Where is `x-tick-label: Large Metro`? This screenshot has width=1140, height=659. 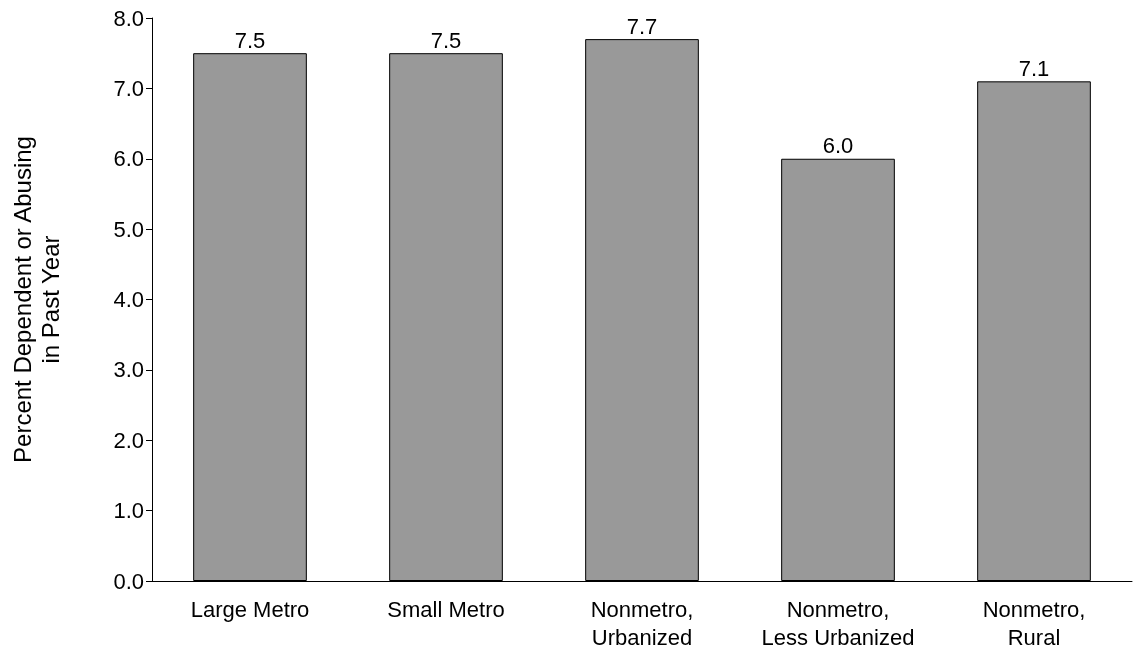
x-tick-label: Large Metro is located at coordinates (250, 609).